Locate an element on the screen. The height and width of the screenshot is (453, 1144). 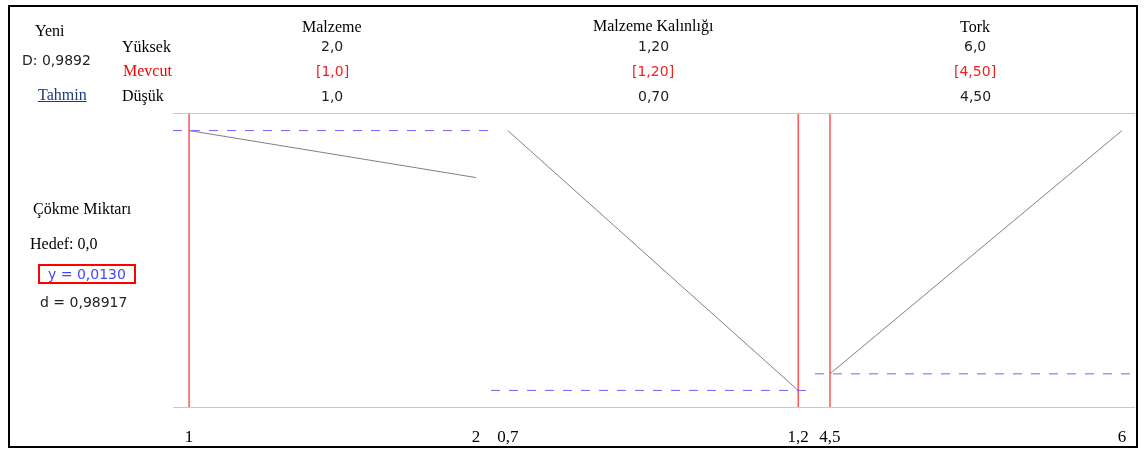
text: 1,20 is located at coordinates (654, 46).